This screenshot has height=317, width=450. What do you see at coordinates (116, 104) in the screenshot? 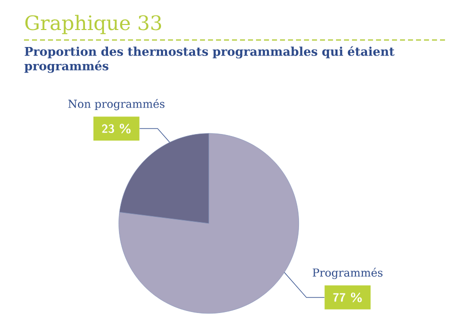
I see `slice-label: Non programmés` at bounding box center [116, 104].